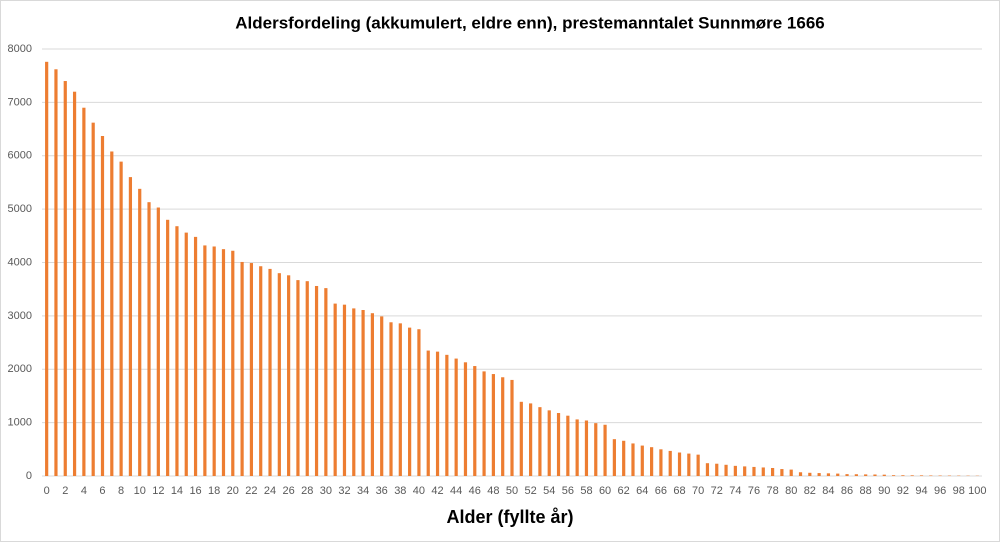 The image size is (1000, 542). What do you see at coordinates (20, 369) in the screenshot?
I see `y-tick-label: 2000` at bounding box center [20, 369].